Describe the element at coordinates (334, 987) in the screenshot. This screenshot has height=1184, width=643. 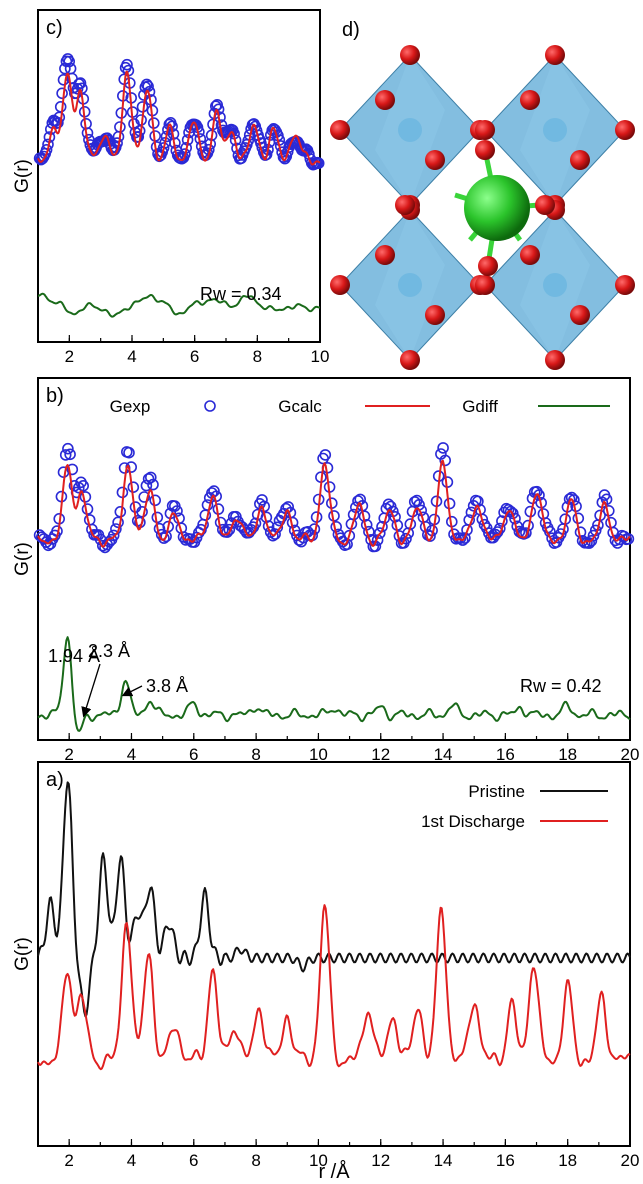
I see `series-discharge-line` at that location.